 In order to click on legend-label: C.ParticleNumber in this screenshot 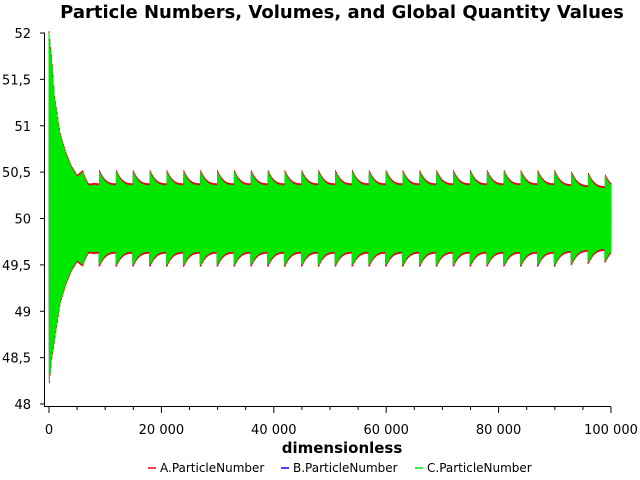, I will do `click(479, 468)`.